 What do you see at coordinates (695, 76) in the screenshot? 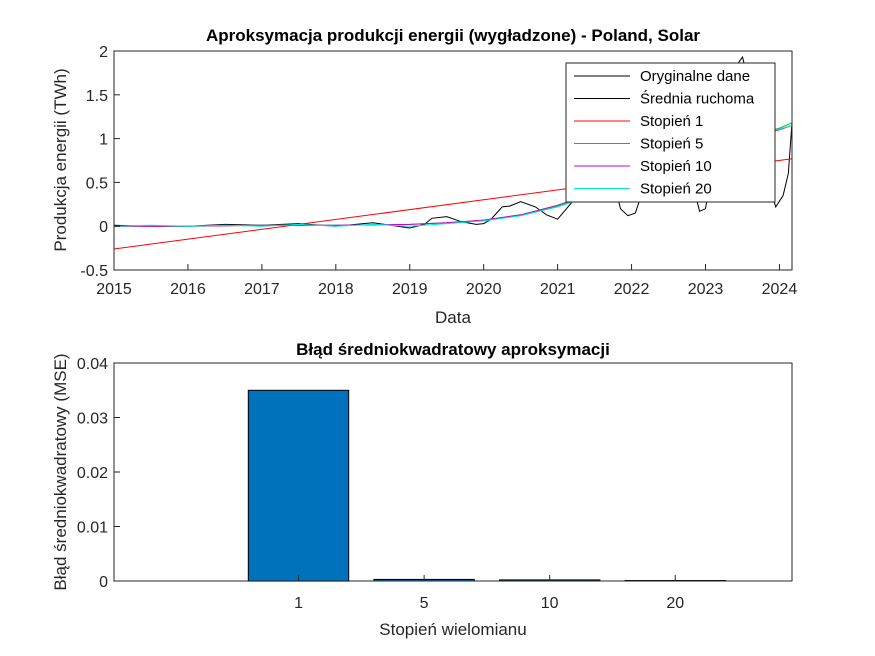
I see `legend-label: Oryginalne dane` at bounding box center [695, 76].